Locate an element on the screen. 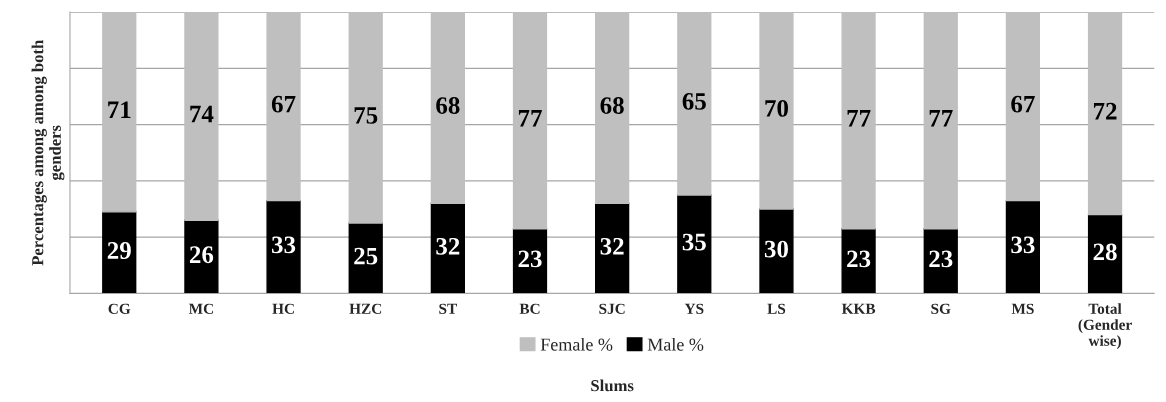 Image resolution: width=1166 pixels, height=402 pixels. x-tick-label: MC is located at coordinates (200, 308).